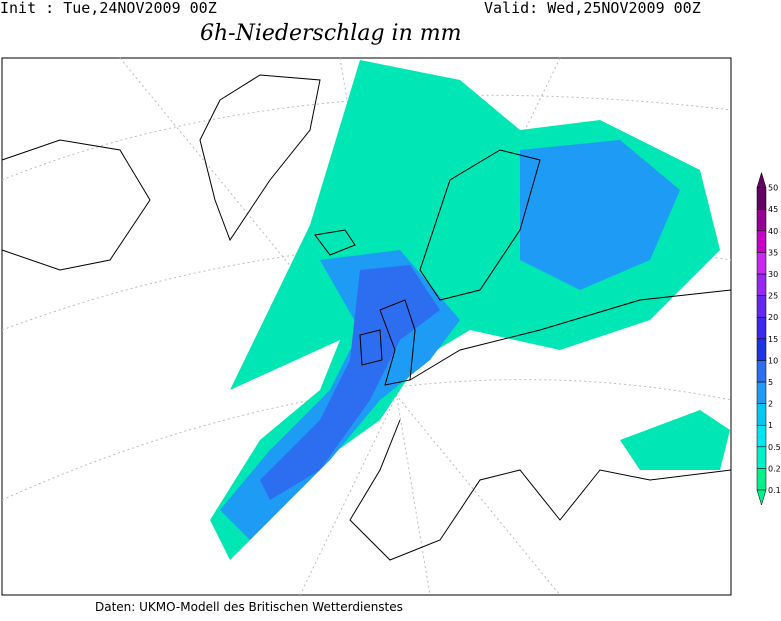  What do you see at coordinates (773, 339) in the screenshot?
I see `legend-label: 15` at bounding box center [773, 339].